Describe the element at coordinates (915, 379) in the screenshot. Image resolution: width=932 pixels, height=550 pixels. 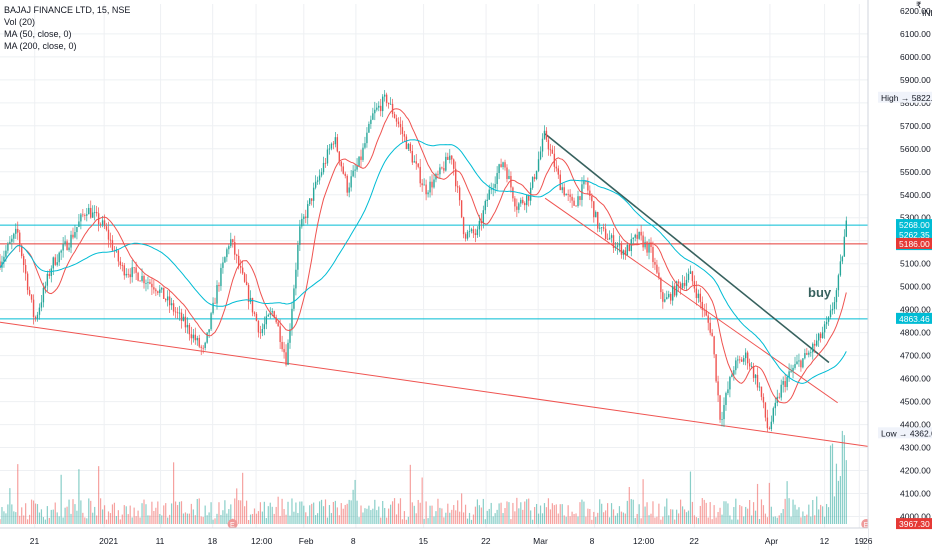
I see `price-tick: 4600.00` at that location.